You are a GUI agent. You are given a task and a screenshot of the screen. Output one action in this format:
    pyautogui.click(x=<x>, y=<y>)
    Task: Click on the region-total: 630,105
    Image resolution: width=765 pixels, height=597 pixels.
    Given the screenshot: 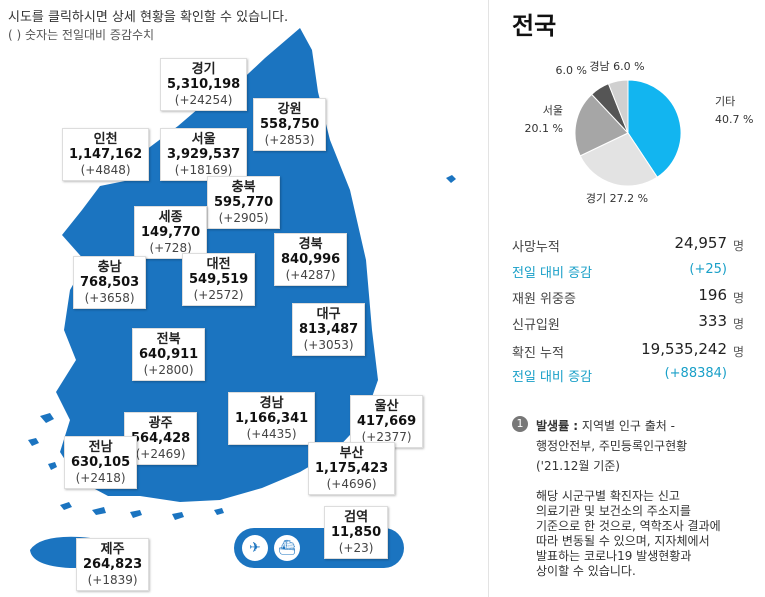 What is the action you would take?
    pyautogui.click(x=101, y=463)
    